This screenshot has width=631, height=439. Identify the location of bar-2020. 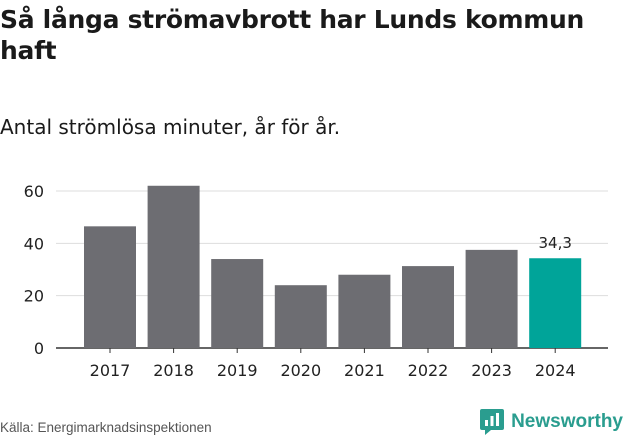
(300, 316).